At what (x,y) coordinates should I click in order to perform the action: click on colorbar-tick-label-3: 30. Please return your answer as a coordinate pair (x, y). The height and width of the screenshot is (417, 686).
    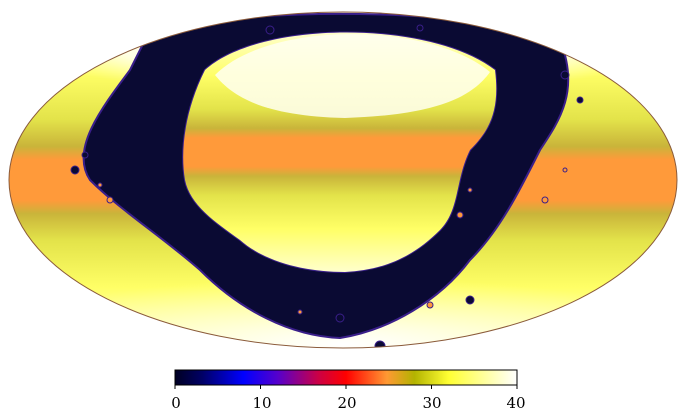
    Looking at the image, I should click on (432, 403).